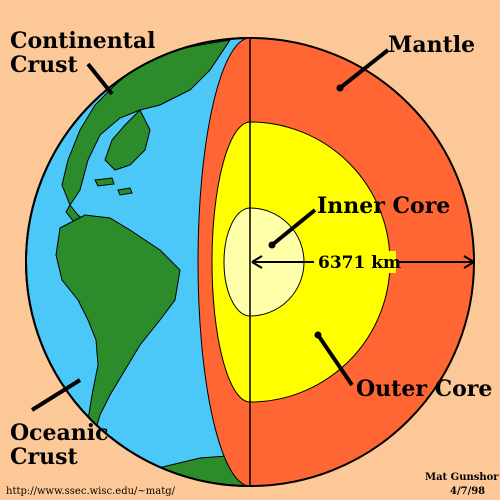  I want to click on oceanic-crust-pointer, so click(56, 395).